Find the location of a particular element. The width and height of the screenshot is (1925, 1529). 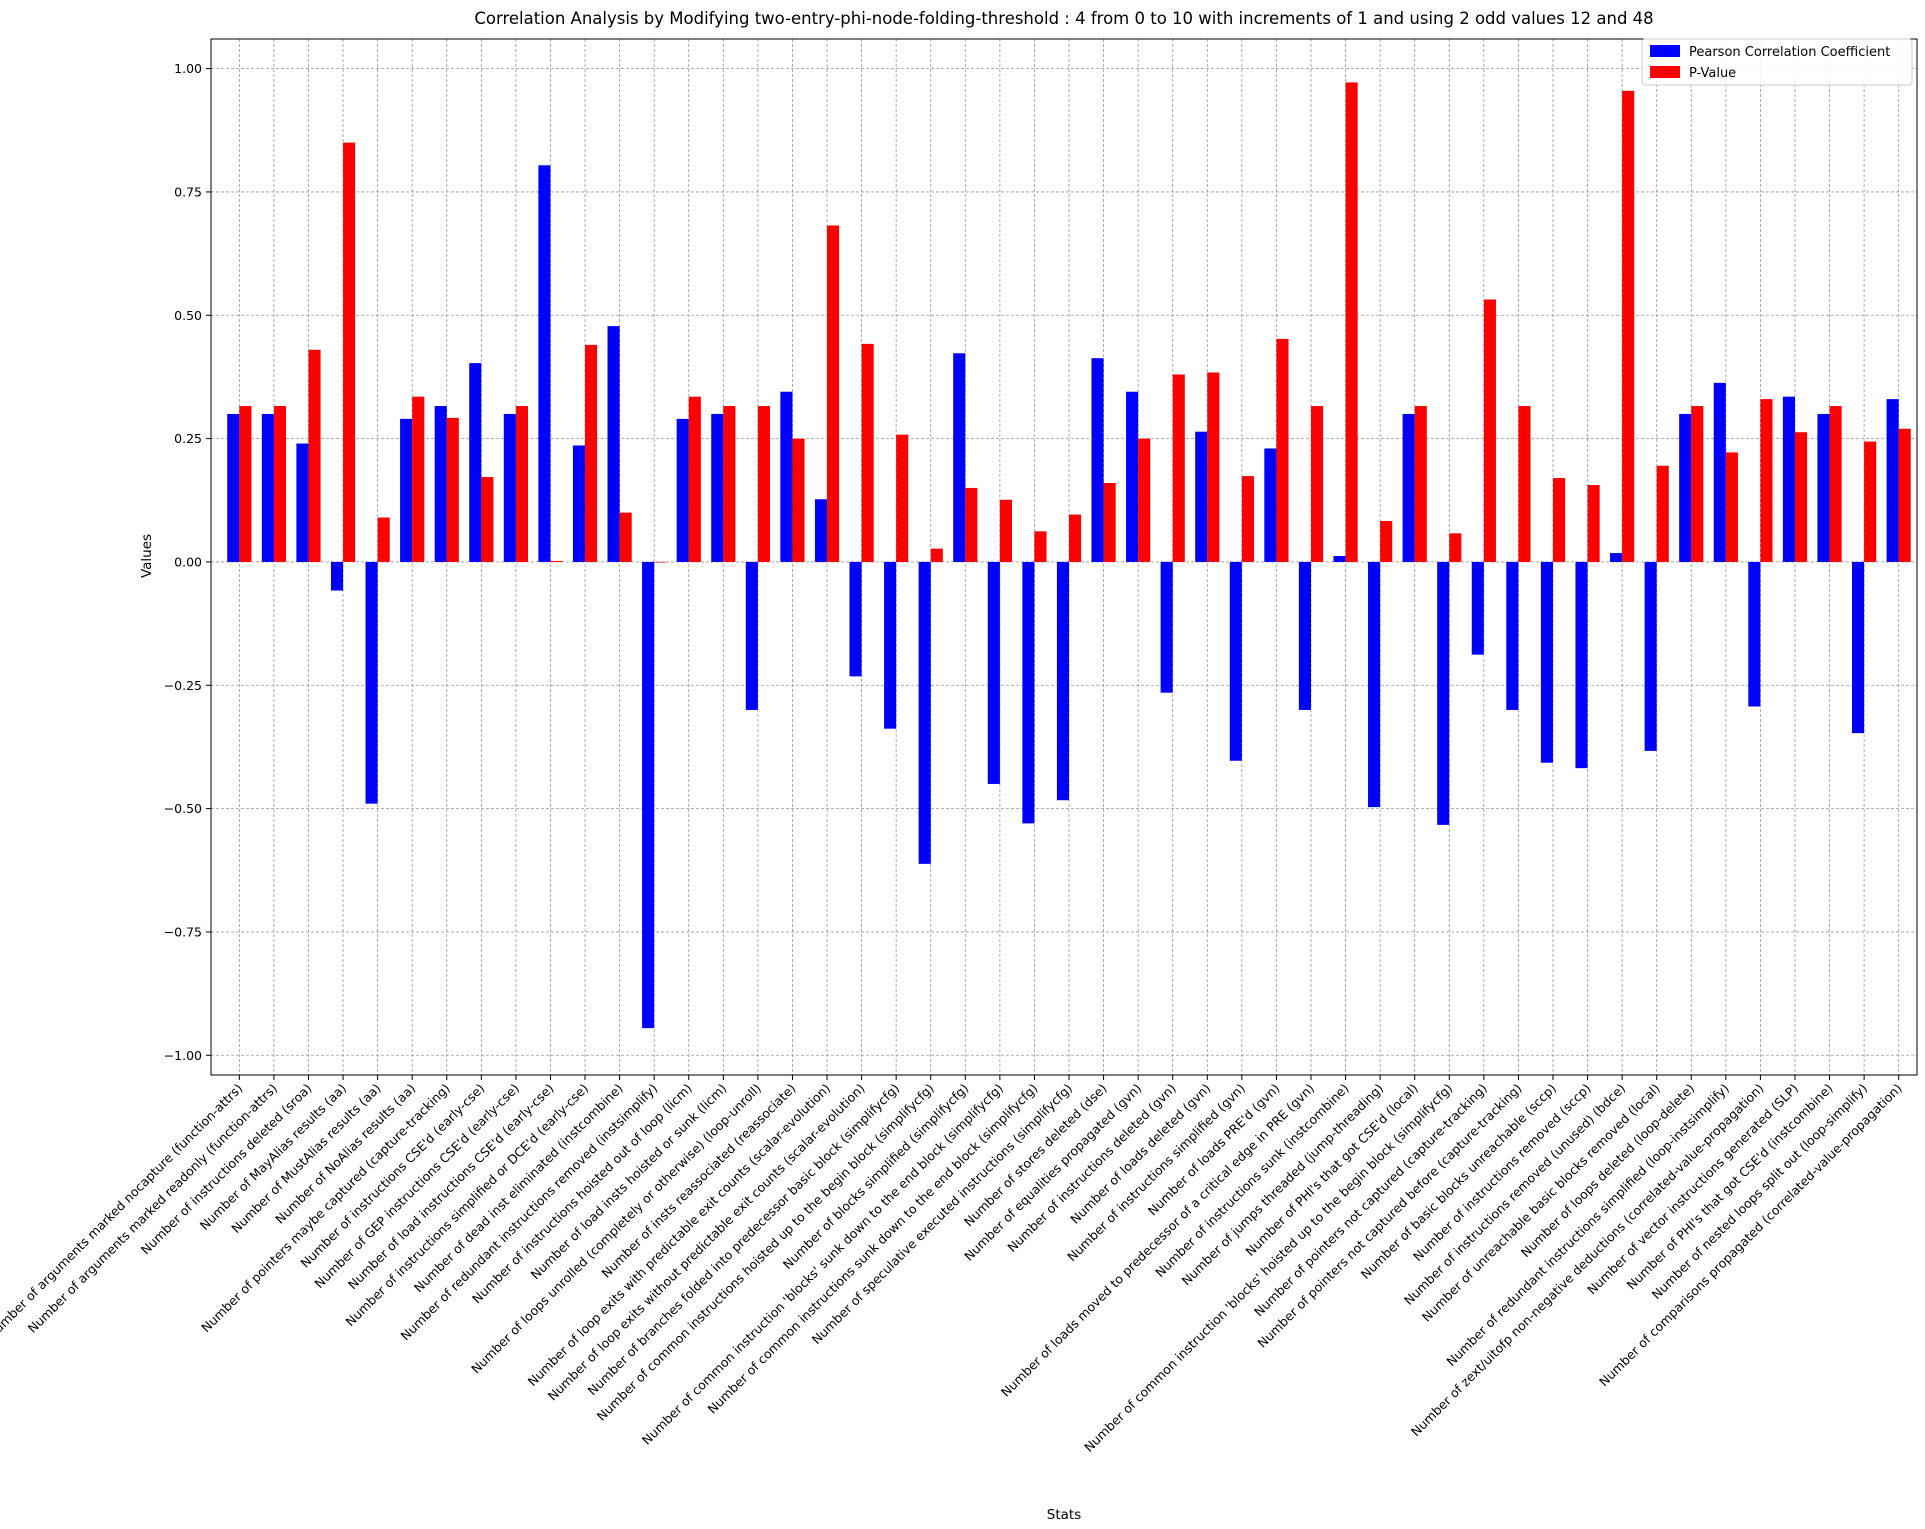

y-tick-label: −0.25 is located at coordinates (183, 685).